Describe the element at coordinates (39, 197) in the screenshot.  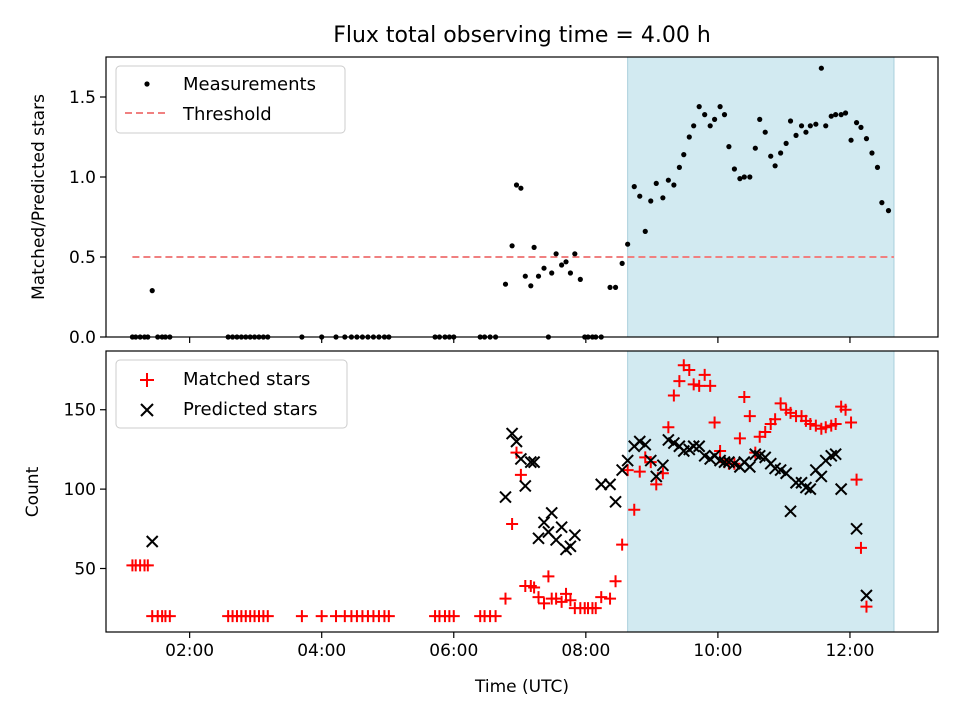
I see `top-y-axis-label: Matched/Predicted stars` at that location.